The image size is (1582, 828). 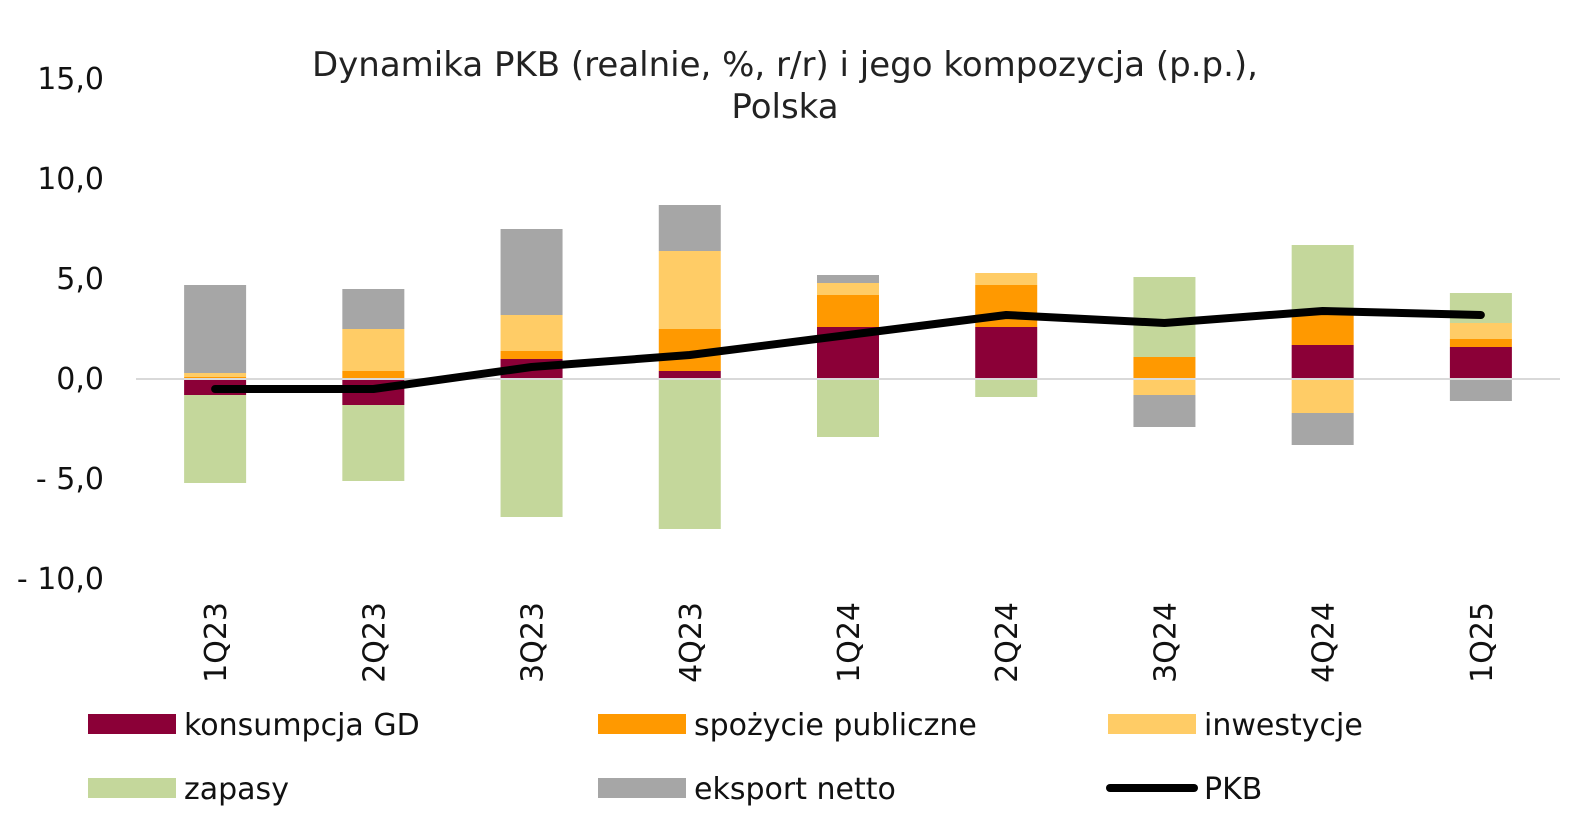 I want to click on x-tick-label: 1Q24, so click(x=849, y=642).